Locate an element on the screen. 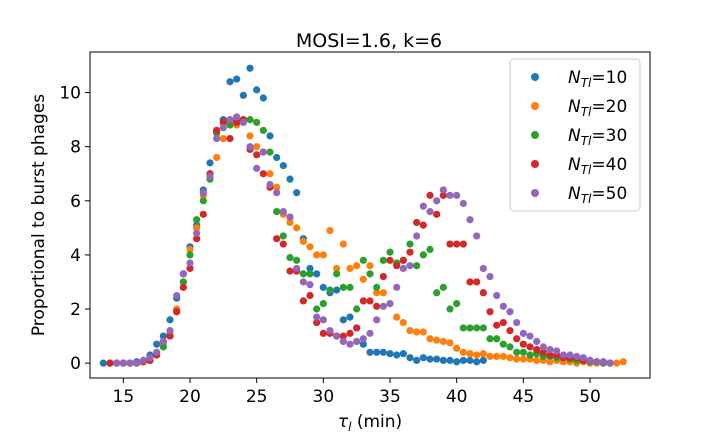 This screenshot has width=720, height=432. legend: NTl=10 NTl=20 NTl=30 NTl=40 NTl=50 is located at coordinates (575, 135).